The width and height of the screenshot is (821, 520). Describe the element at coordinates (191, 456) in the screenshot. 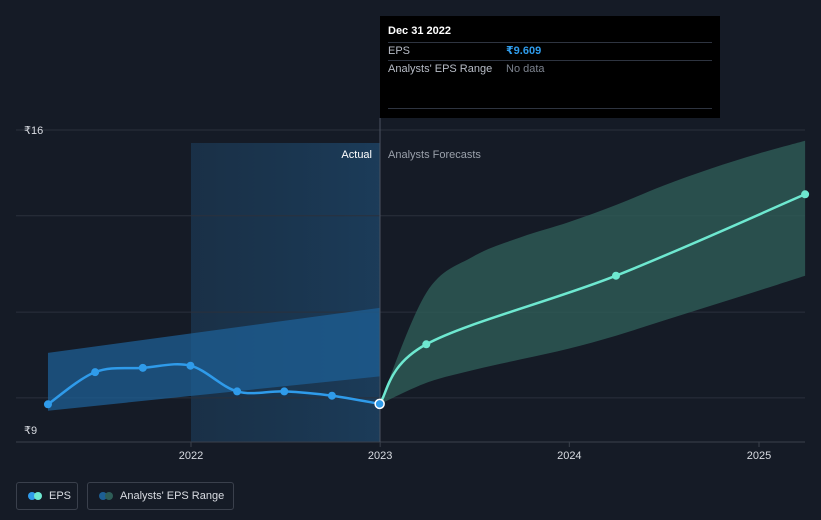

I see `x-tick-label-2022: 2022` at that location.